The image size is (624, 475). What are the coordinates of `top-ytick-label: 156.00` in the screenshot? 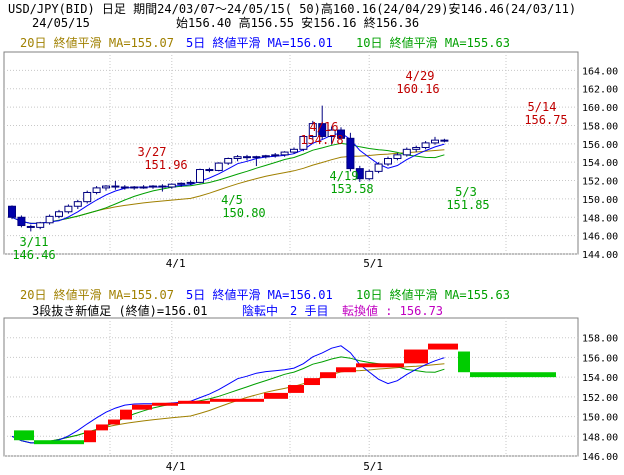 It's located at (600, 145).